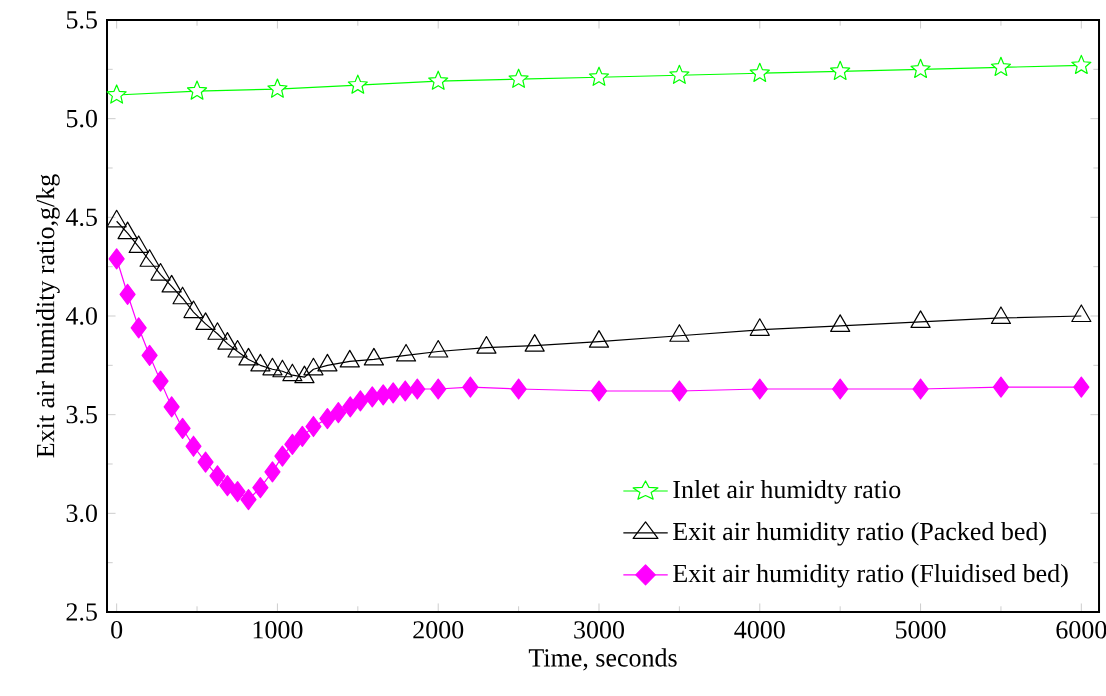  Describe the element at coordinates (787, 492) in the screenshot. I see `legend-label: Inlet air humidty ratio` at that location.